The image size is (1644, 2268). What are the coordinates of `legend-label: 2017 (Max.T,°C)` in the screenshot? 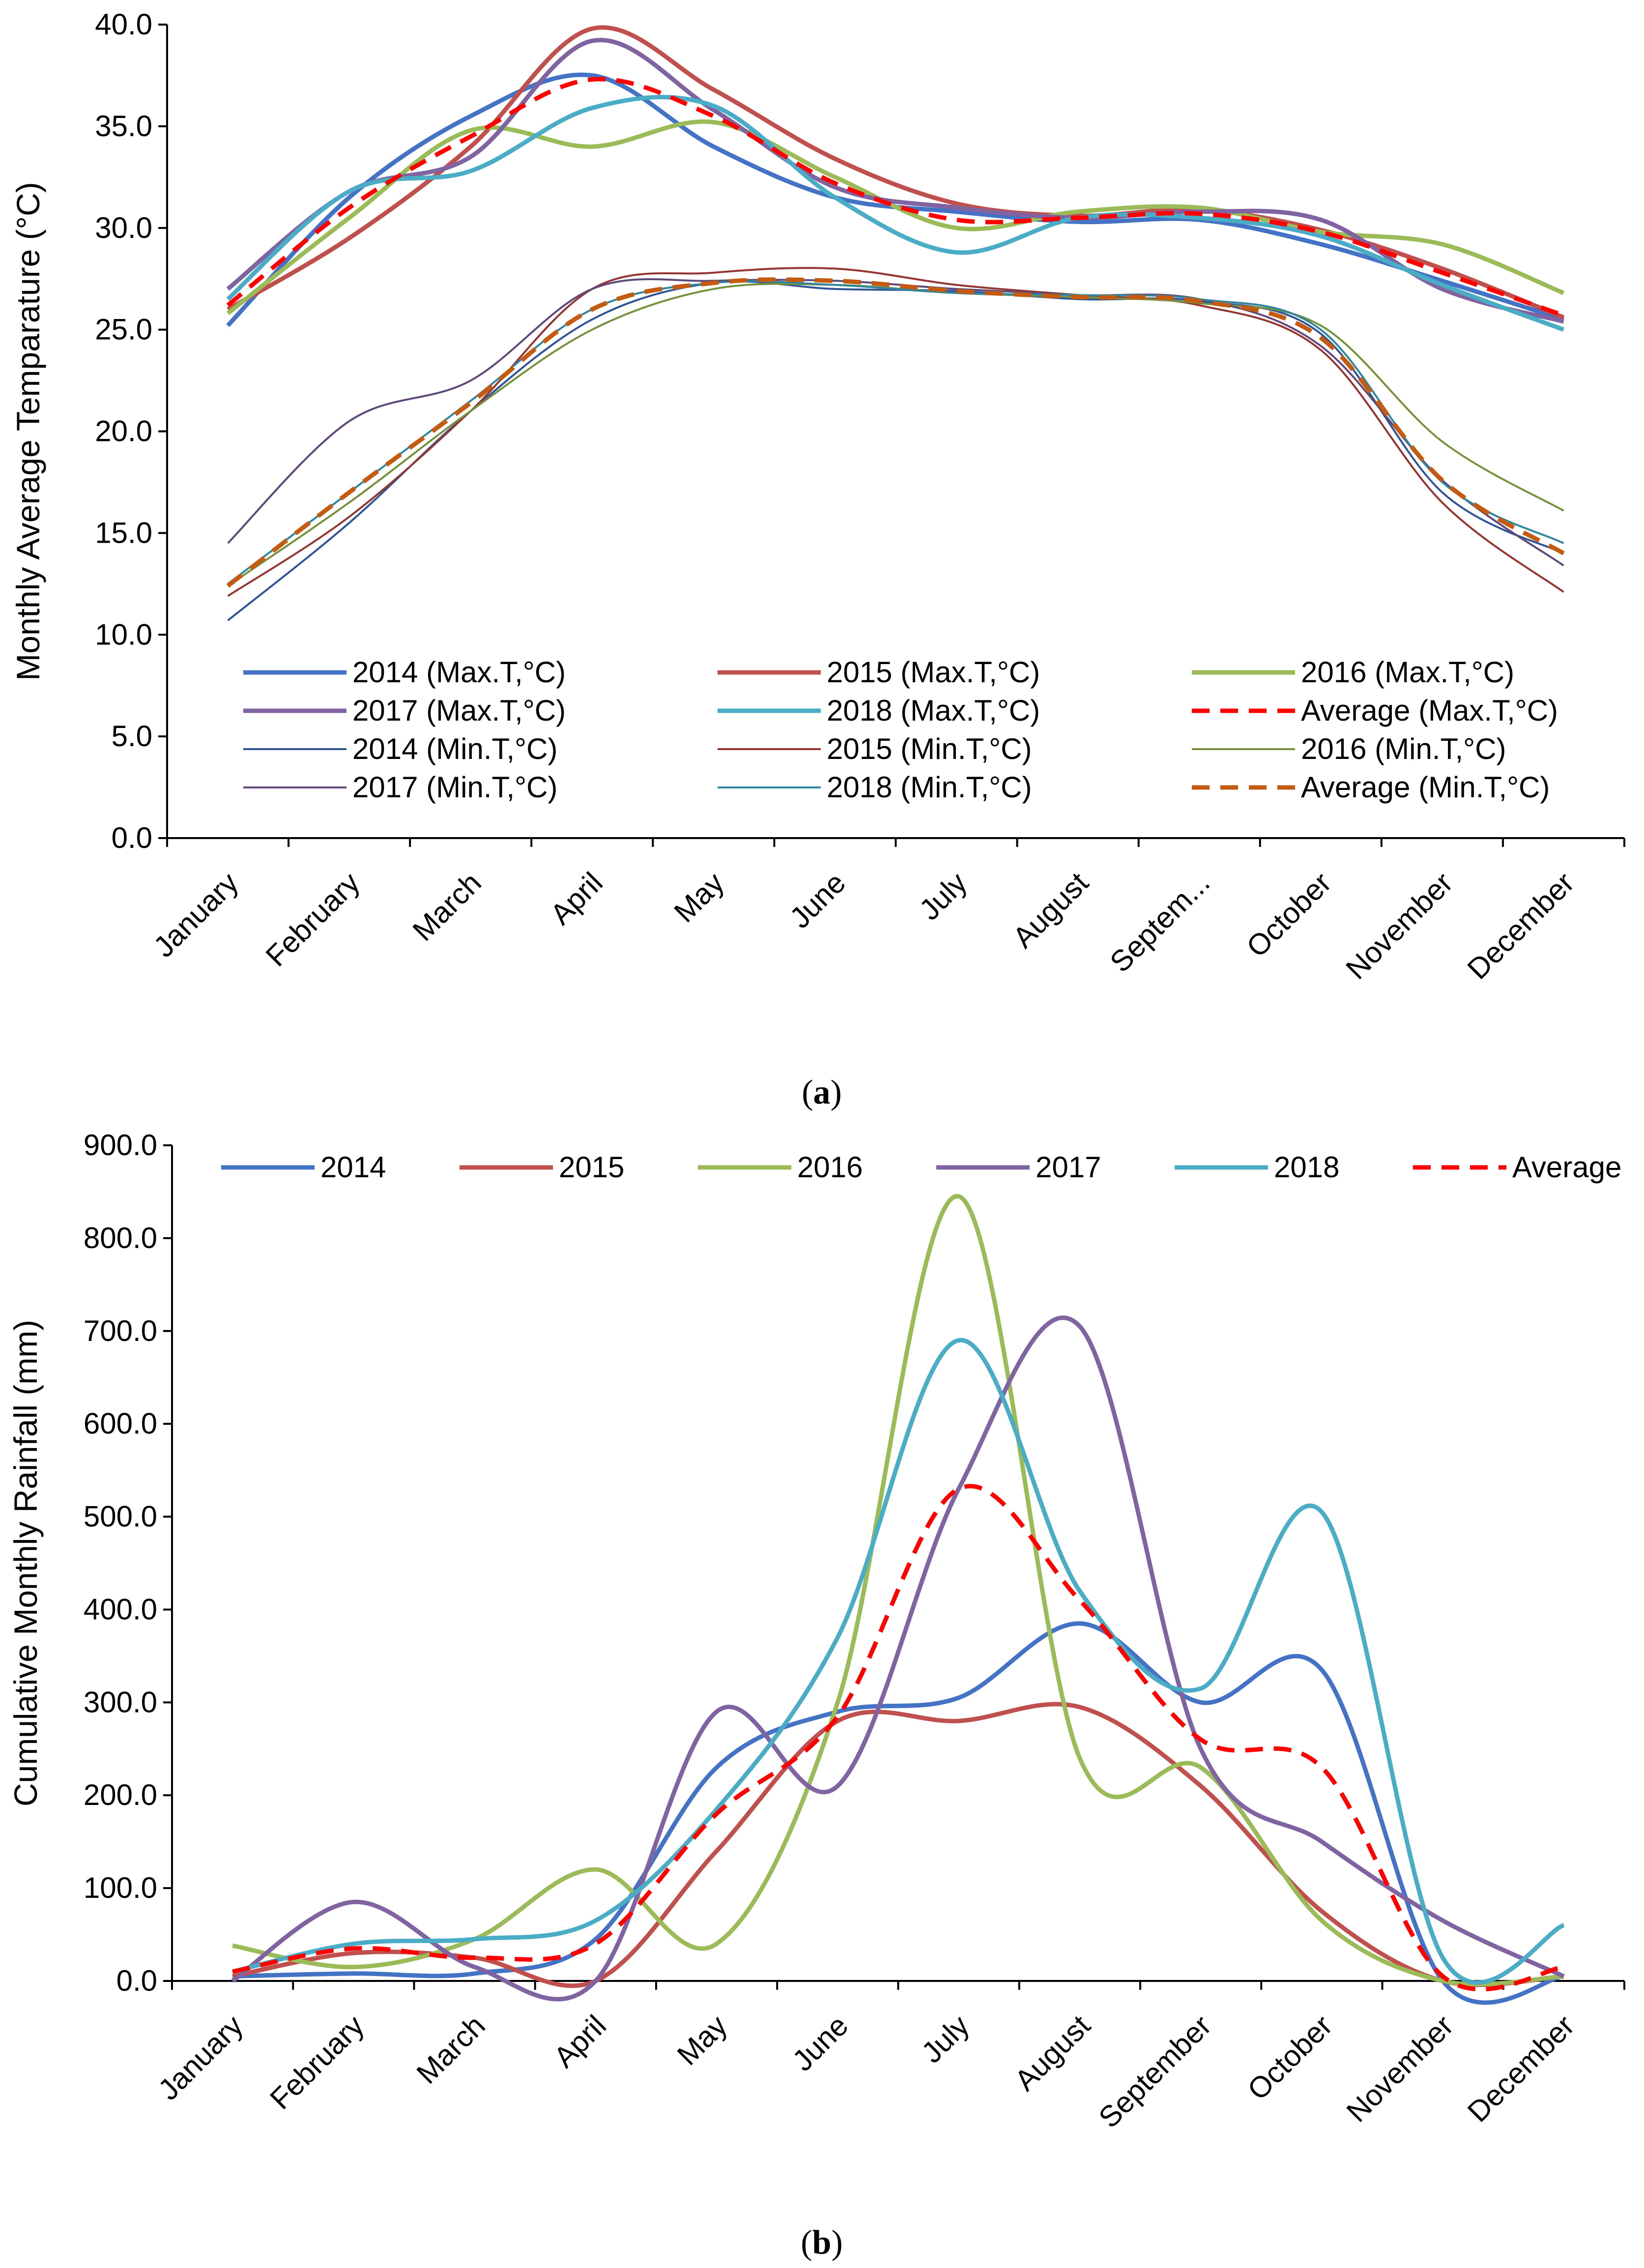 It's located at (459, 710).